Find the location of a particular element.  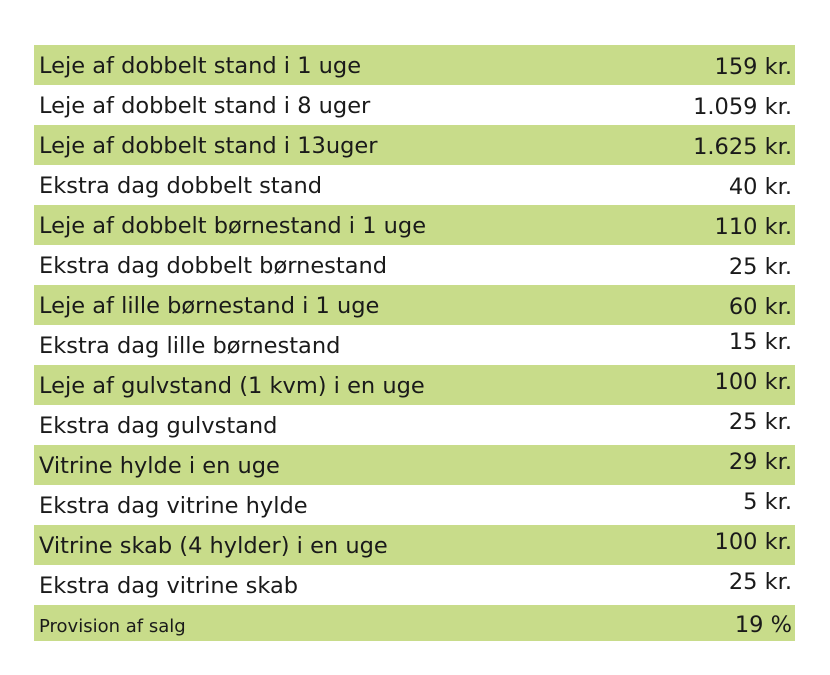

table-row: Ekstra dag dobbelt stand 40 kr. is located at coordinates (414, 185).